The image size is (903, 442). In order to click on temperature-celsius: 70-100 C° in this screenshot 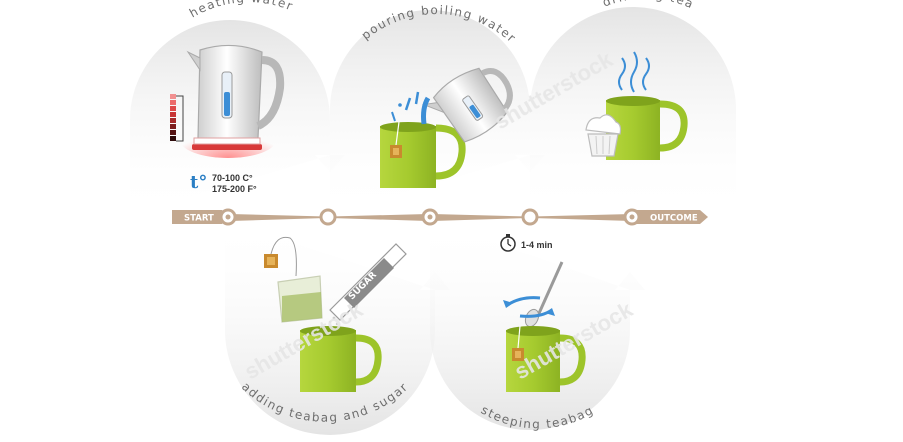, I will do `click(232, 178)`.